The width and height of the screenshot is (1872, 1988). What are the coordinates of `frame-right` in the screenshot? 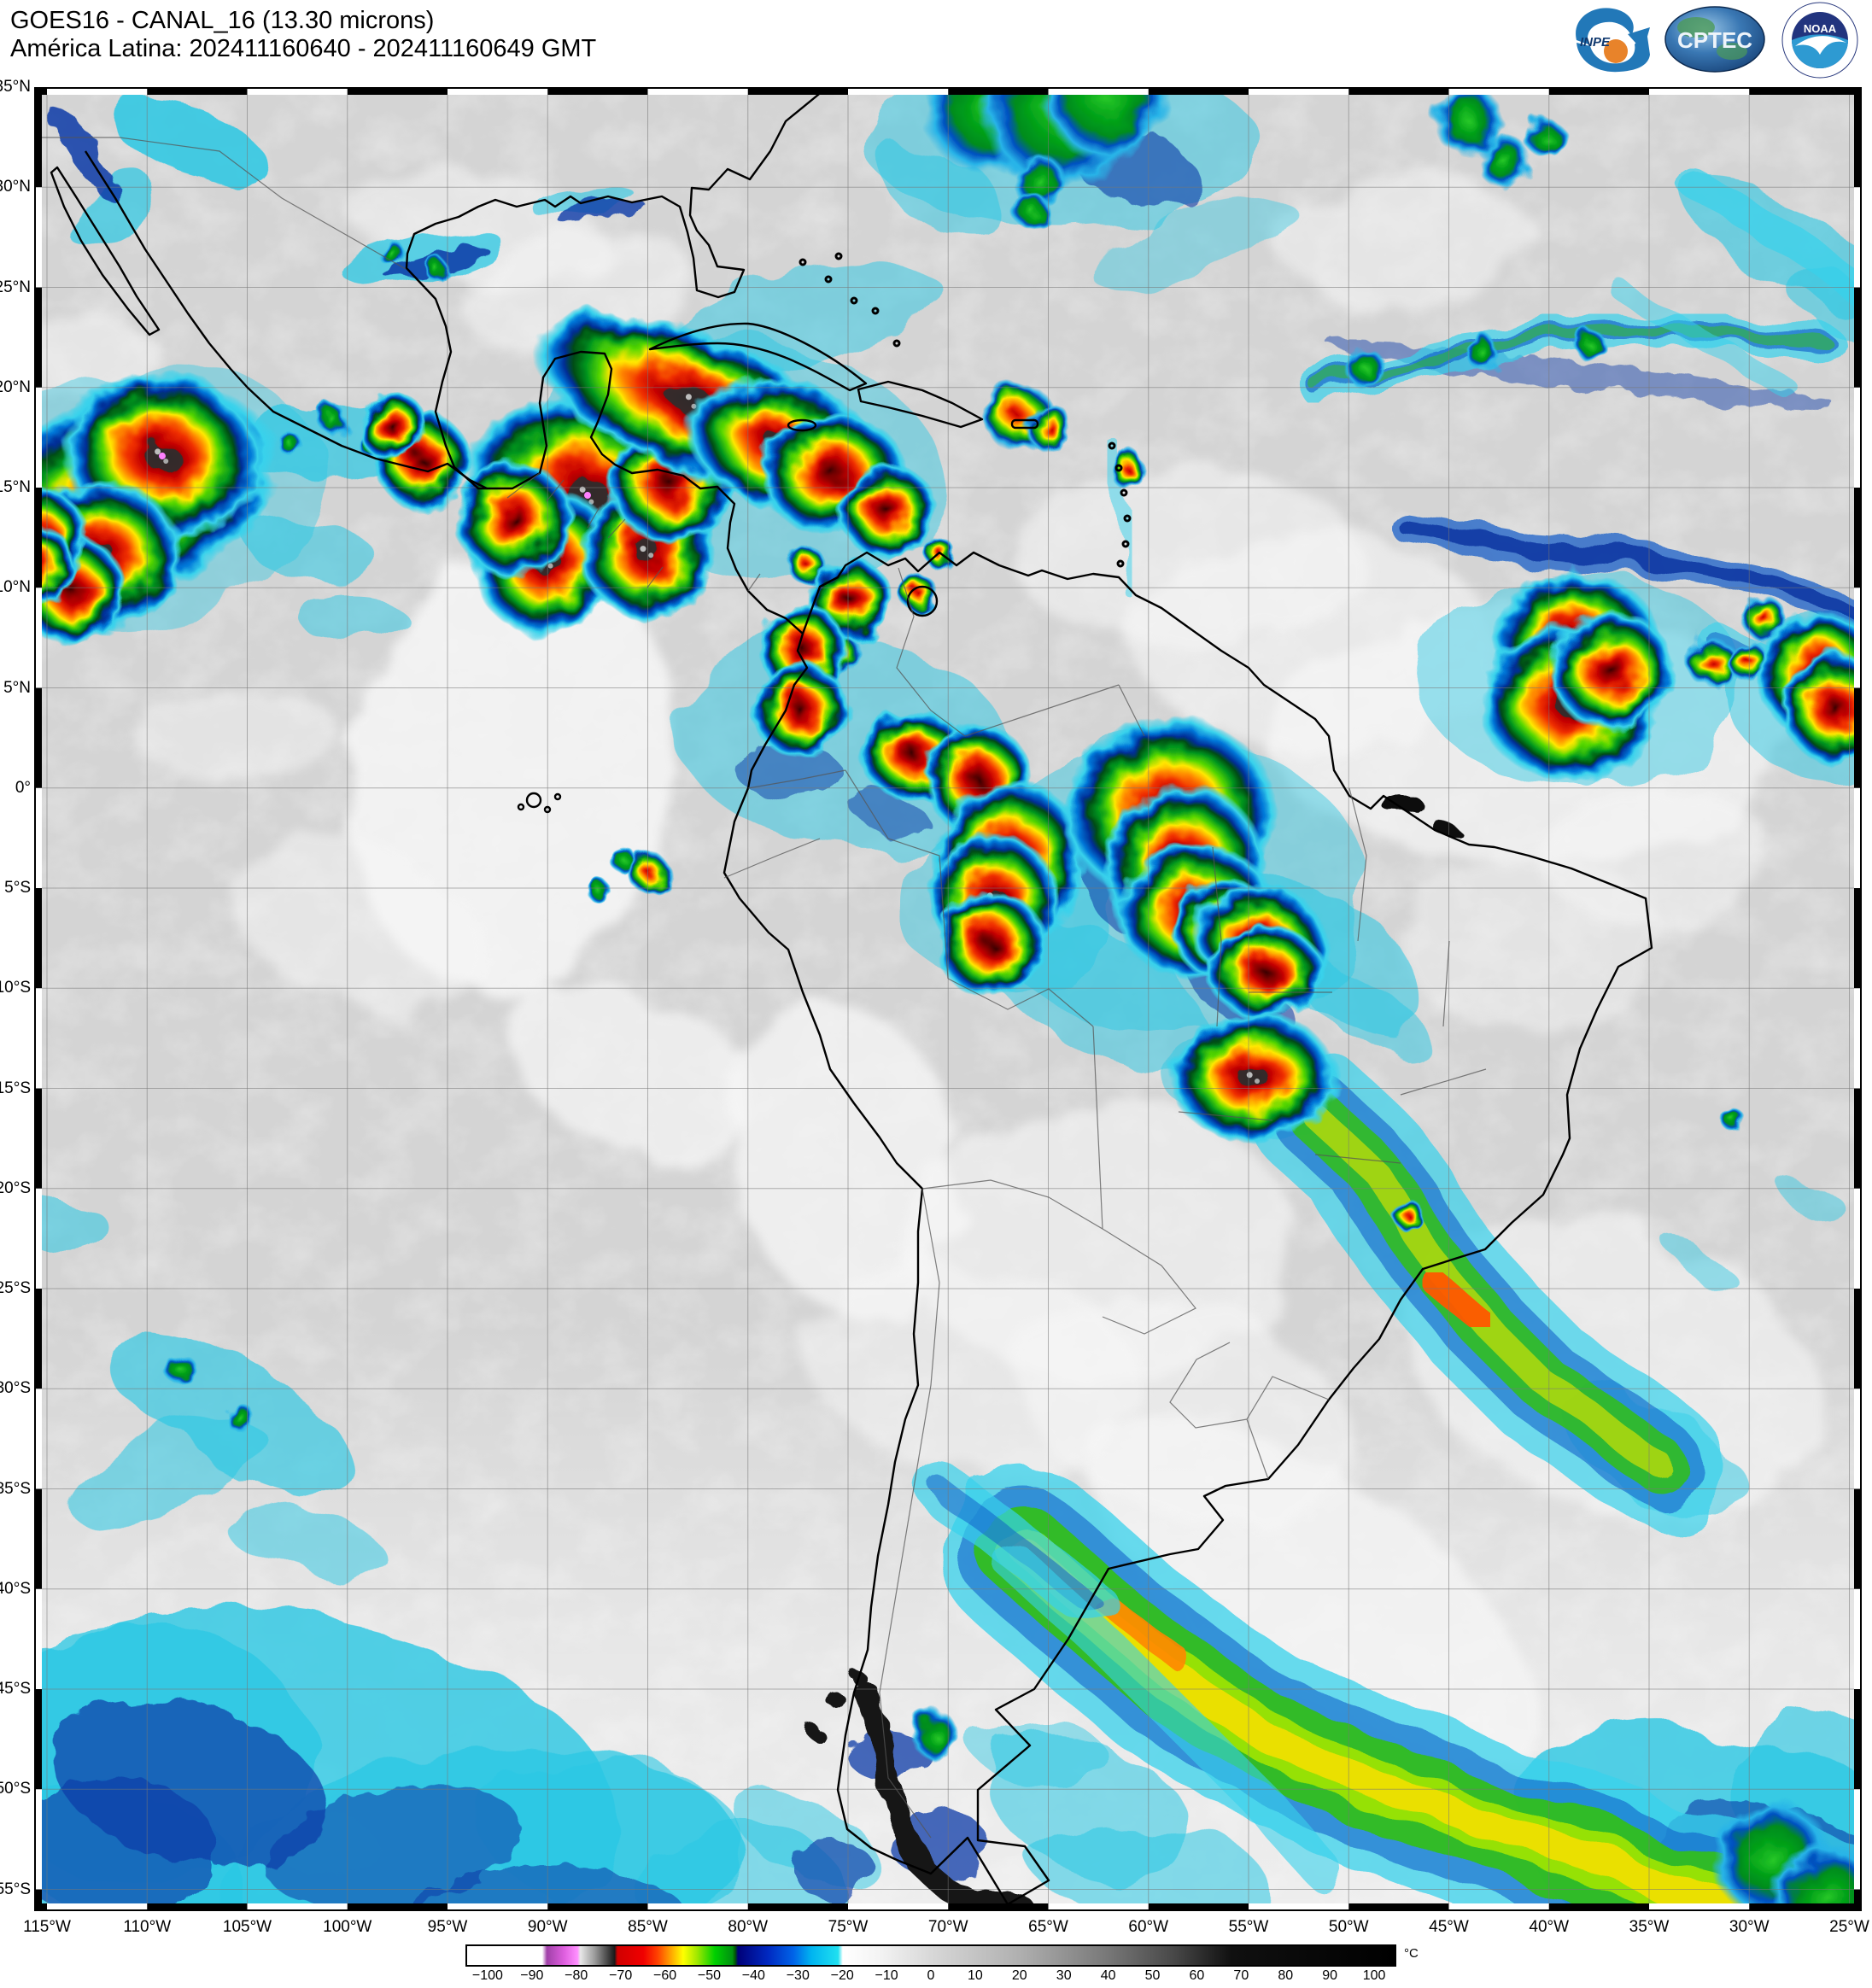 It's located at (1858, 999).